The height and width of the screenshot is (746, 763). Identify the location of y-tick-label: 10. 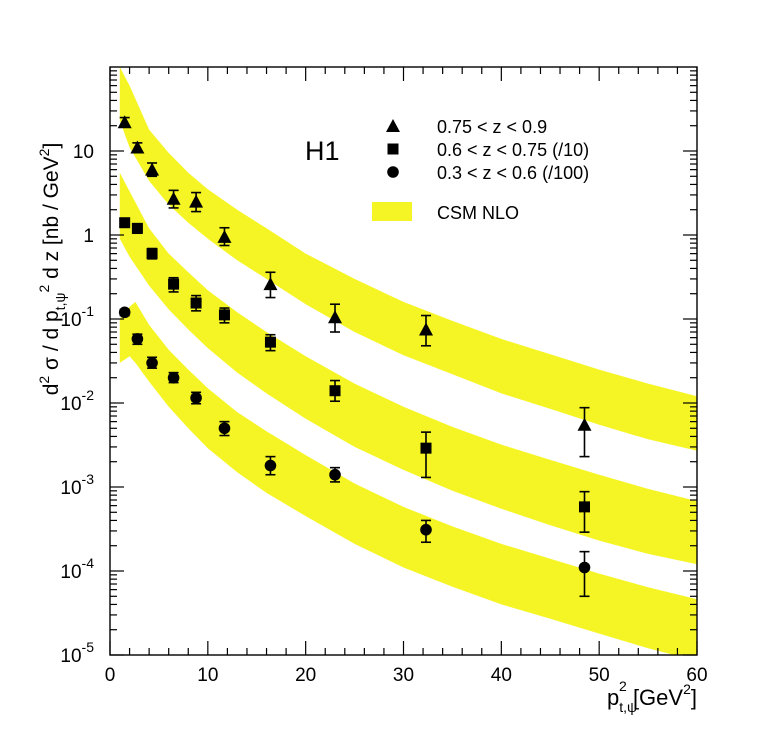
(83, 152).